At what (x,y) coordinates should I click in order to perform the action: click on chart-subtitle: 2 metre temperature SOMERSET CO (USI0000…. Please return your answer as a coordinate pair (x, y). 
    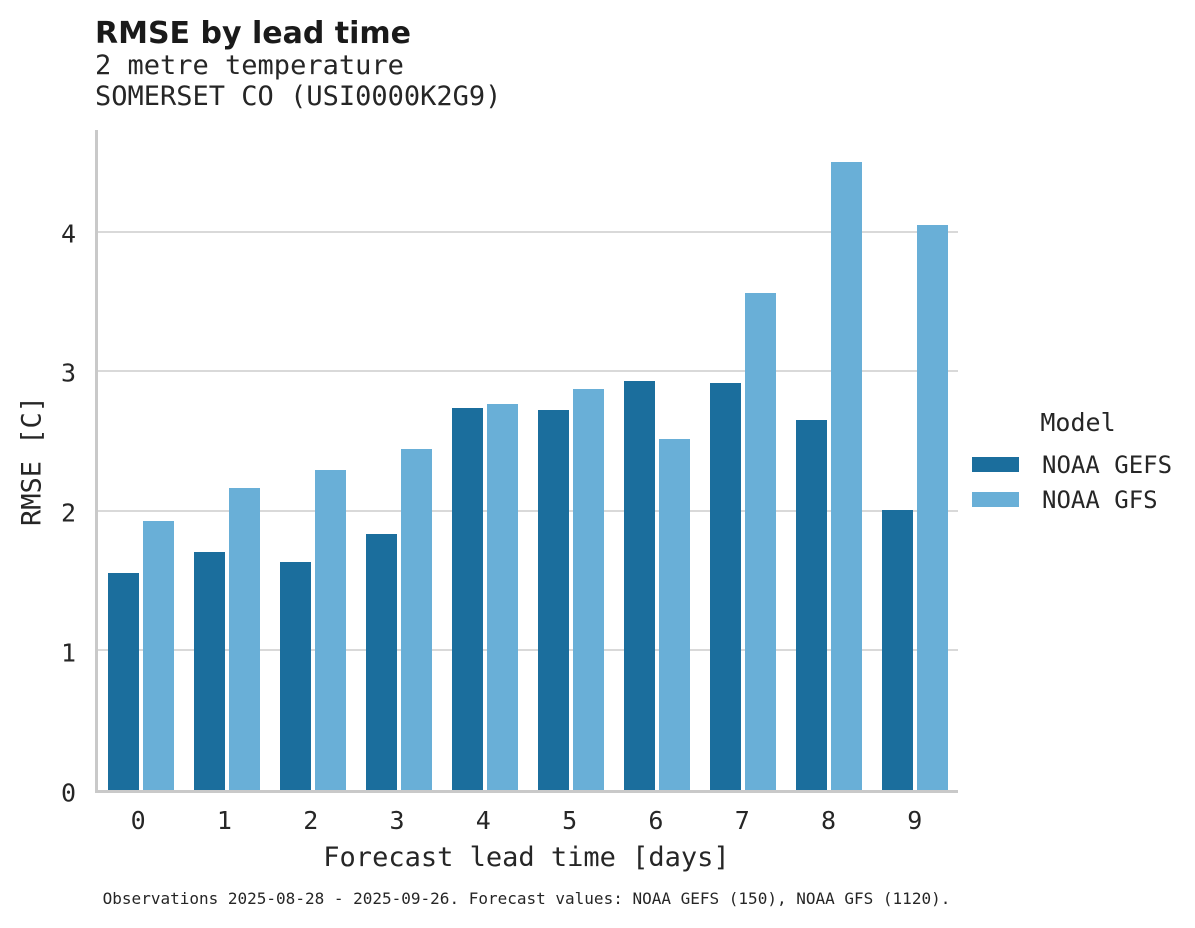
    Looking at the image, I should click on (298, 81).